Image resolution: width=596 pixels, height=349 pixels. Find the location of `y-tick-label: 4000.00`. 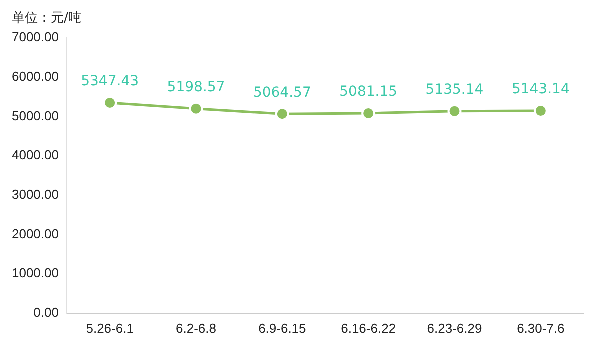

y-tick-label: 4000.00 is located at coordinates (35, 155).